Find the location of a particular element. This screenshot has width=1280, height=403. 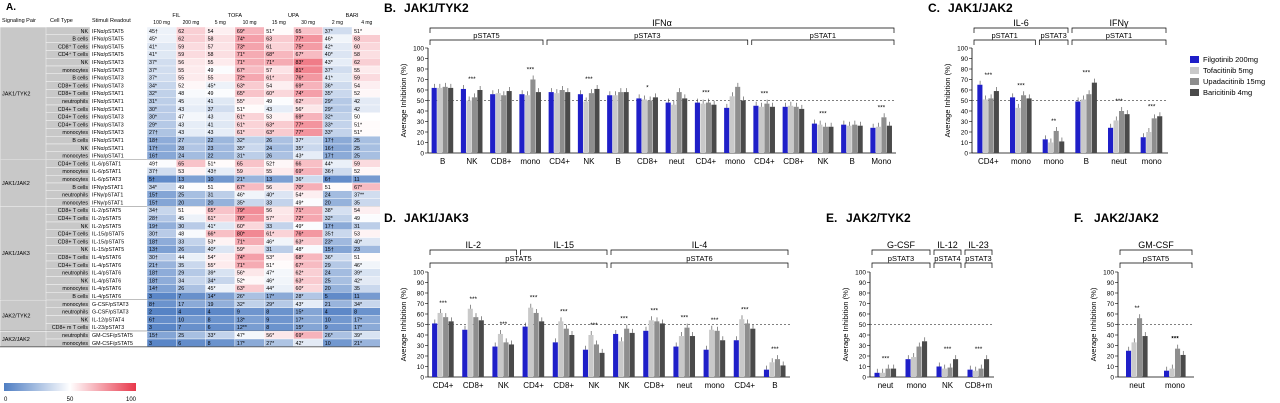

heatmap-value: 57 is located at coordinates (211, 47).